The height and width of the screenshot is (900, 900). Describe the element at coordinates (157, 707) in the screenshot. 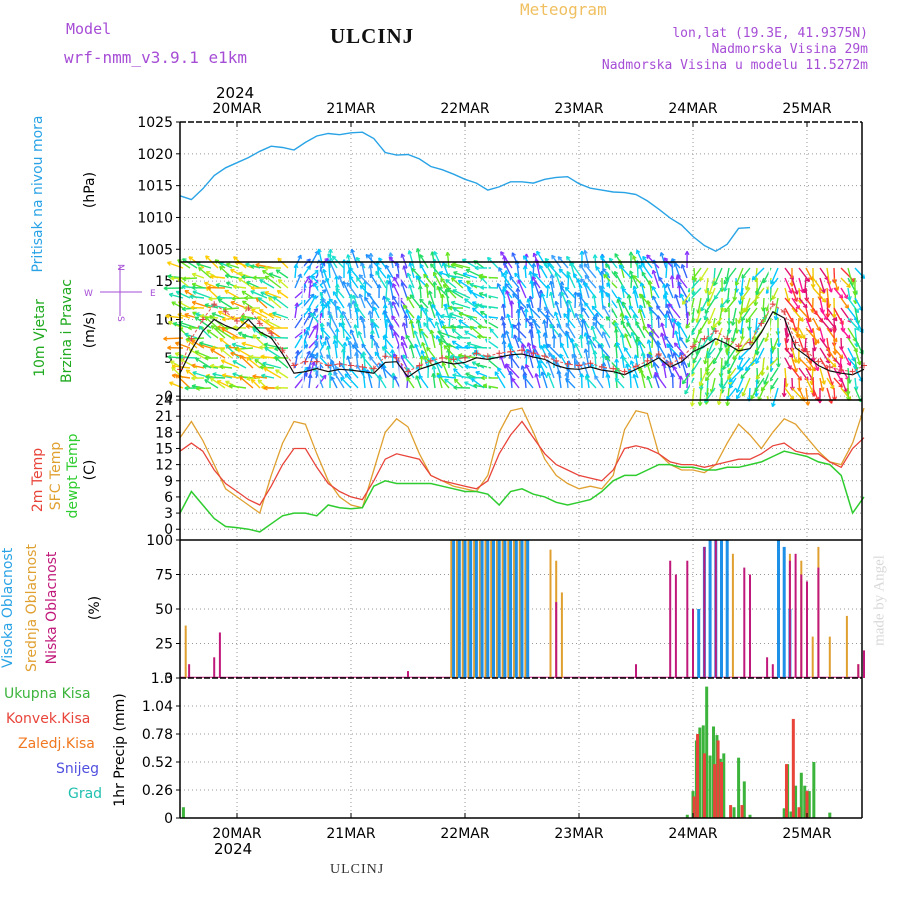

I see `y-tick-label: 1.04` at that location.